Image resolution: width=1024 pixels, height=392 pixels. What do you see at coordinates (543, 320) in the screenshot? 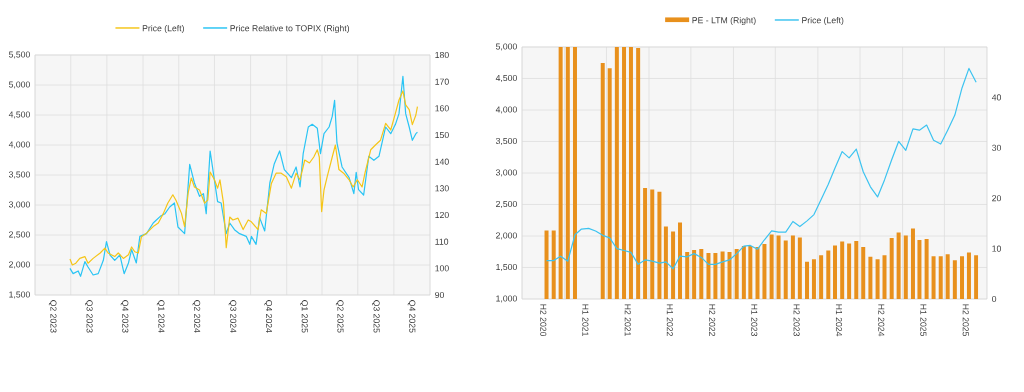
I see `x-tick-label: H2 2020` at bounding box center [543, 320].